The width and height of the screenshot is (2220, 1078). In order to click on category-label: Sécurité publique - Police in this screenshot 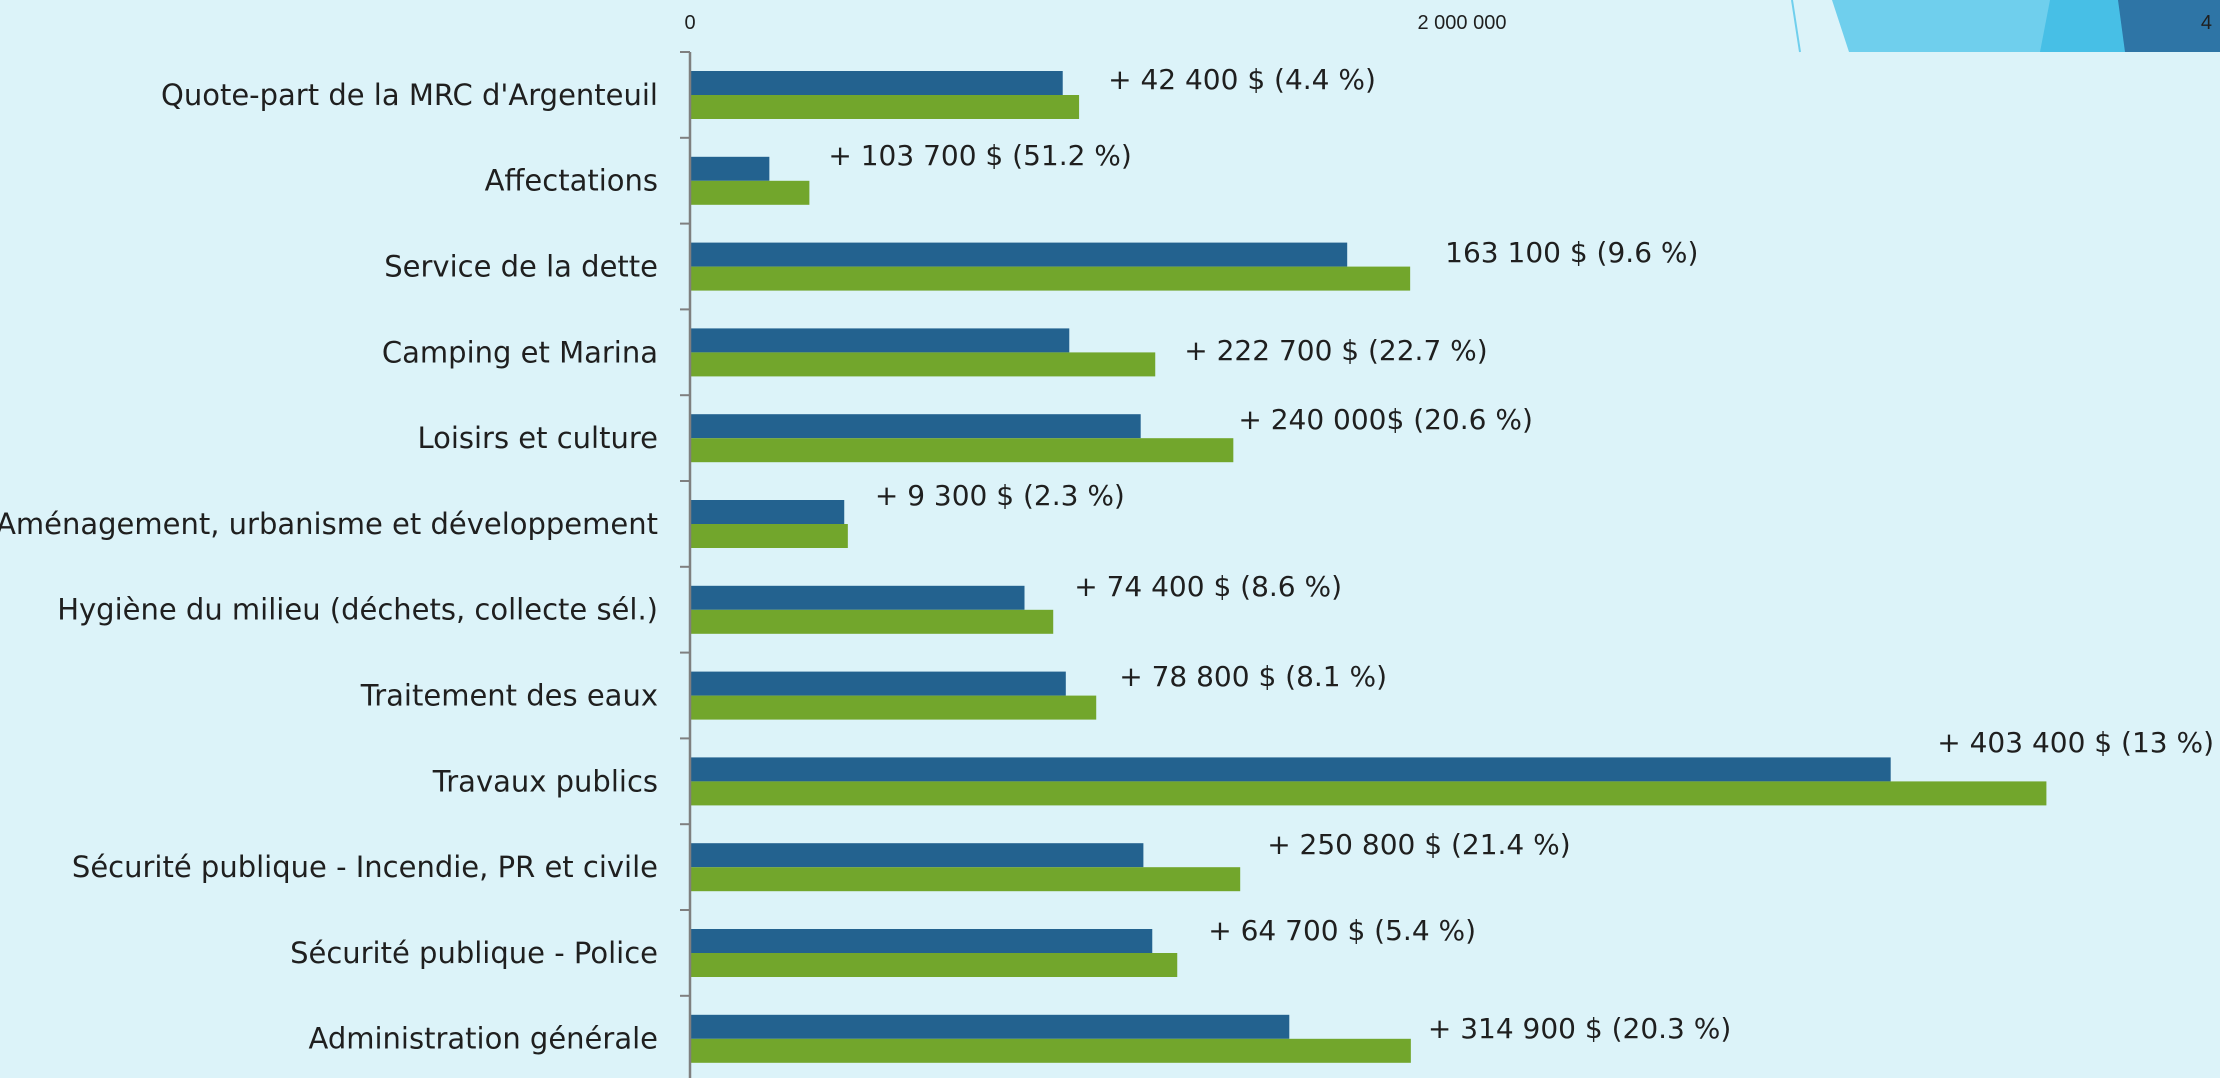, I will do `click(474, 953)`.